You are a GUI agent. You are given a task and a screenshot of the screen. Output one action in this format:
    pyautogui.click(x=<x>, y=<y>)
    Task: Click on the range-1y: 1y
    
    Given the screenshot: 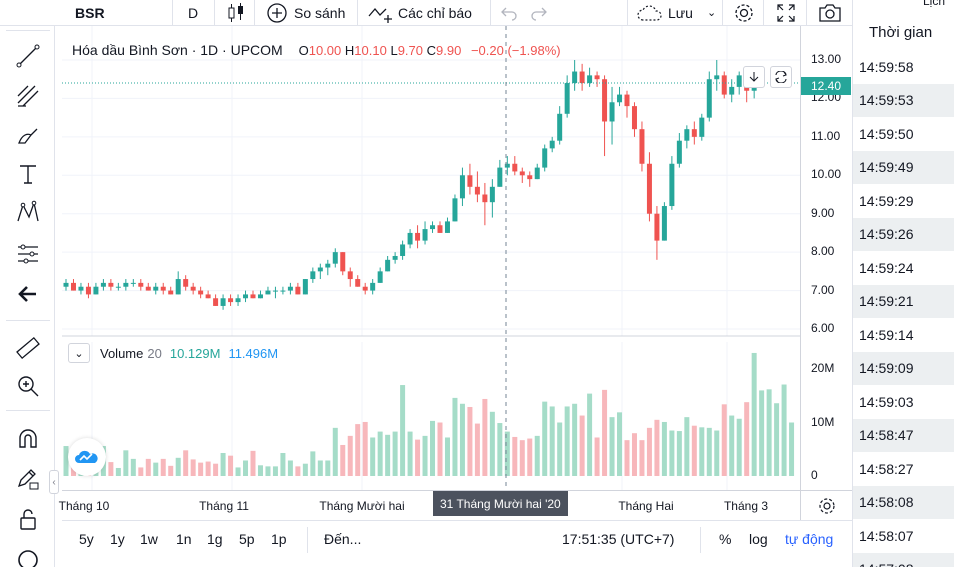 What is the action you would take?
    pyautogui.click(x=117, y=539)
    